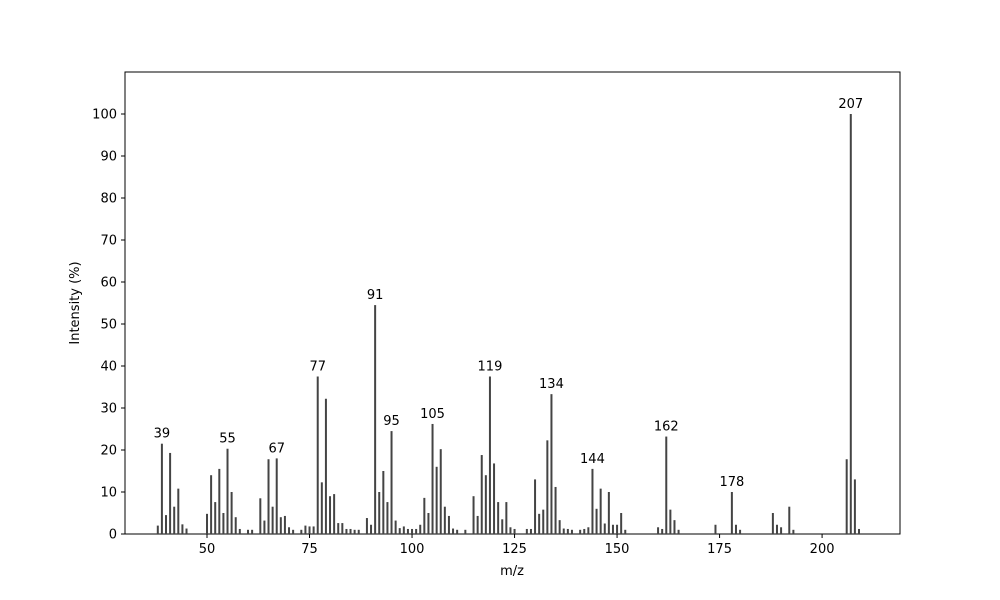  What do you see at coordinates (207, 549) in the screenshot?
I see `x-tick-label: 50` at bounding box center [207, 549].